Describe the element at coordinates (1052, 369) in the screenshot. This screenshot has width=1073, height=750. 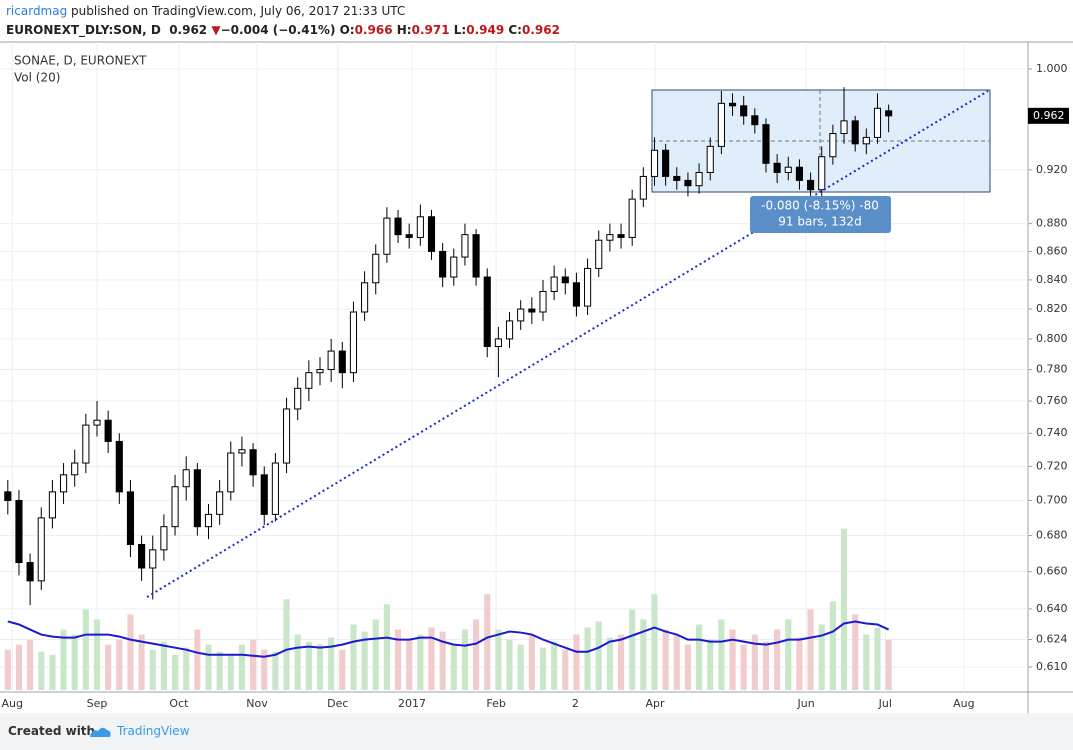
I see `y-tick-label: 0.780` at that location.